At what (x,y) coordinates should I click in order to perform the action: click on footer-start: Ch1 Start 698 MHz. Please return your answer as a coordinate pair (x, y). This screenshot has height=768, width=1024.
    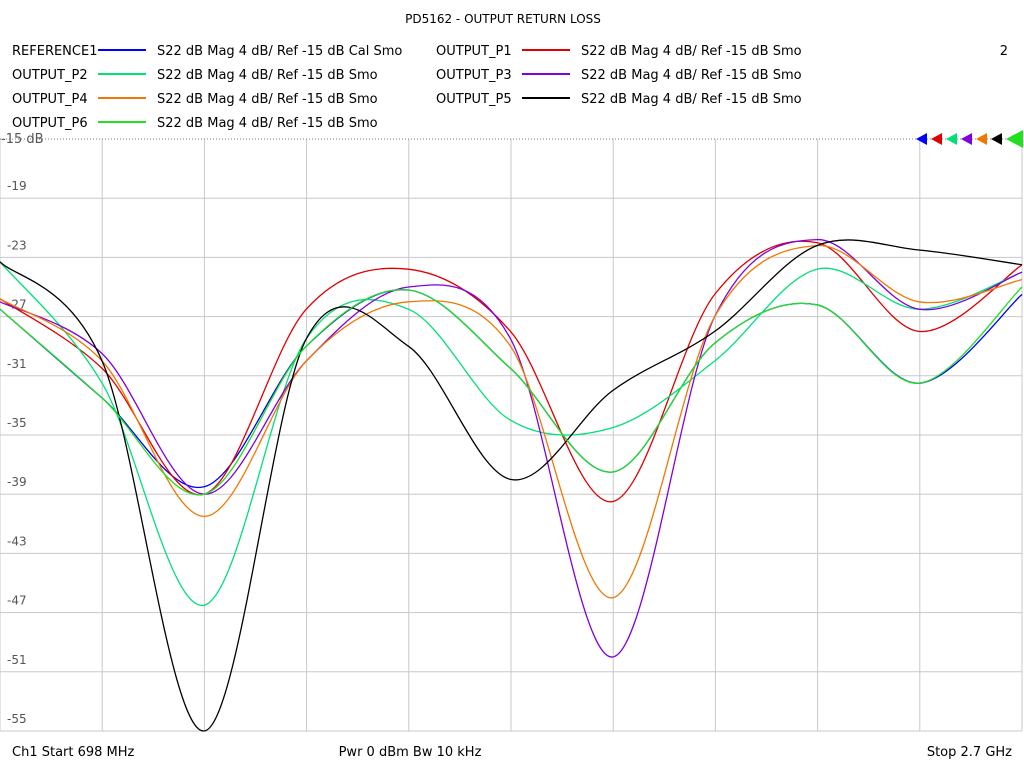
    Looking at the image, I should click on (73, 752).